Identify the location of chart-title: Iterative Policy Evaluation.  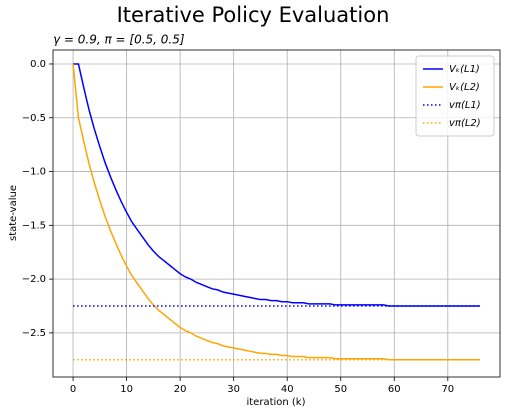
(253, 15).